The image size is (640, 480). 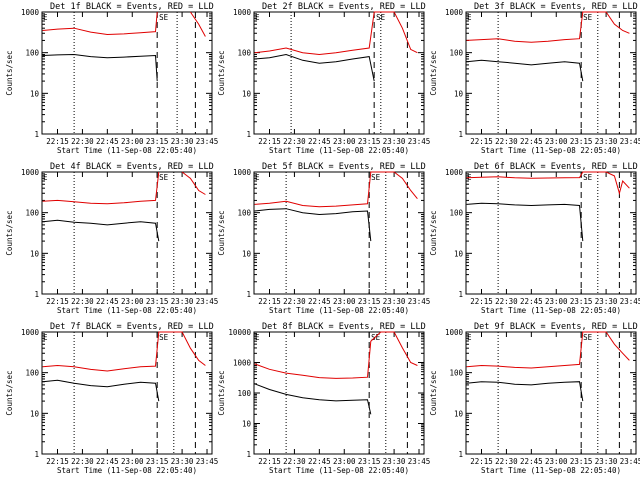 I want to click on panel-title: Det 8f BLACK = Events, RED = LLD, so click(x=344, y=327).